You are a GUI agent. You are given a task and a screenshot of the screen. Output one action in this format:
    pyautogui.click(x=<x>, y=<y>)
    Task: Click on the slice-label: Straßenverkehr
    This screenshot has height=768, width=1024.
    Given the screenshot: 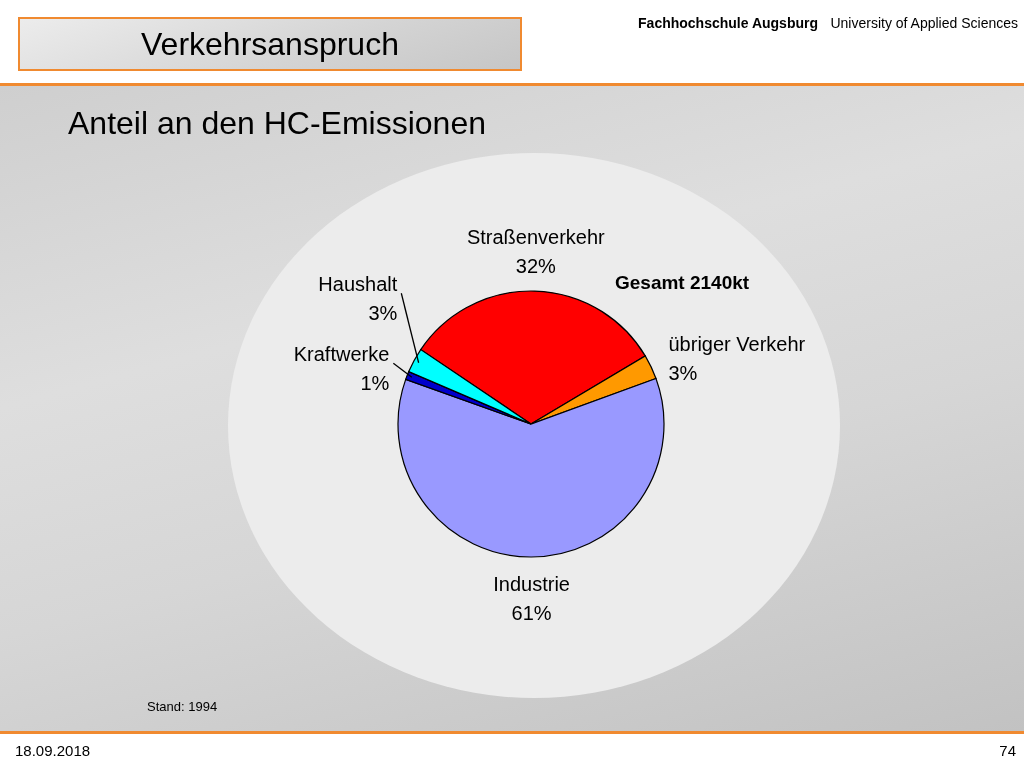 What is the action you would take?
    pyautogui.click(x=536, y=236)
    